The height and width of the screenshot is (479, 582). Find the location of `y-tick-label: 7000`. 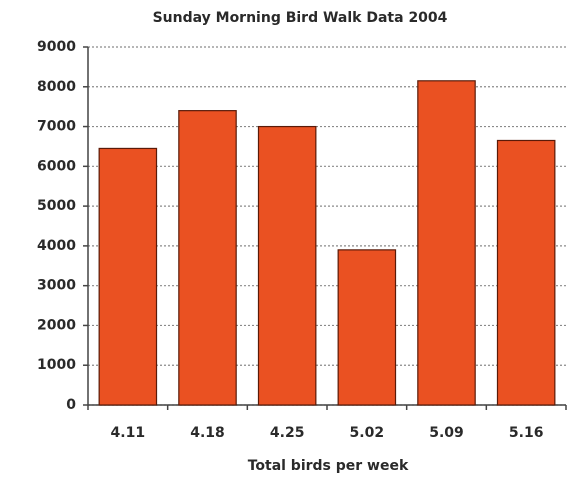

y-tick-label: 7000 is located at coordinates (56, 127).